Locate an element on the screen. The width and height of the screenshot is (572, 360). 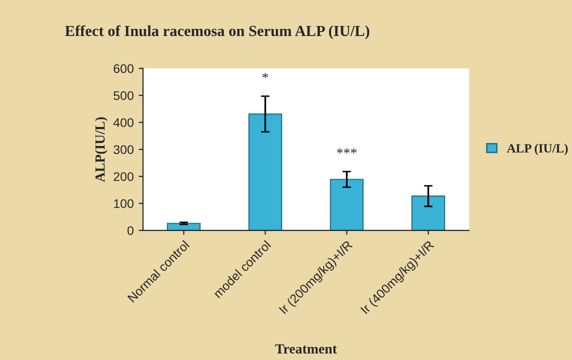
y-tick-label: 0 is located at coordinates (131, 231).